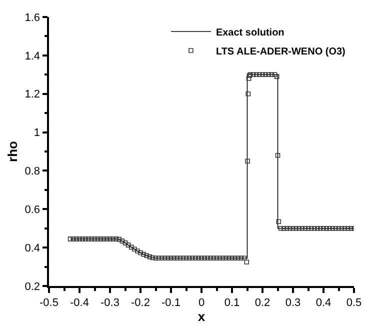 The width and height of the screenshot is (374, 332). I want to click on y-tick-label: 0.2, so click(32, 286).